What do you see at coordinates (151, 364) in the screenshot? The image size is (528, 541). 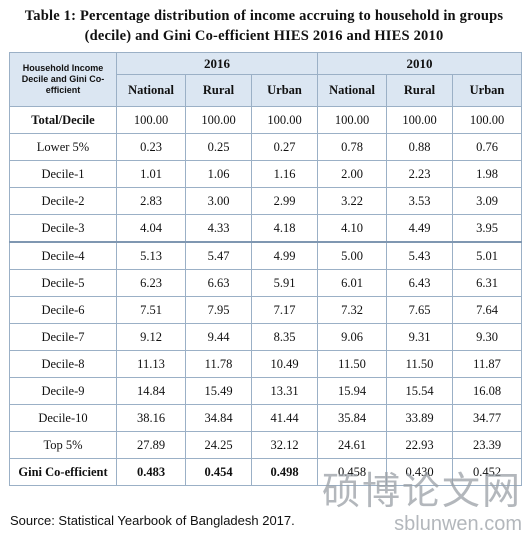 I see `table-cell: 11.13` at bounding box center [151, 364].